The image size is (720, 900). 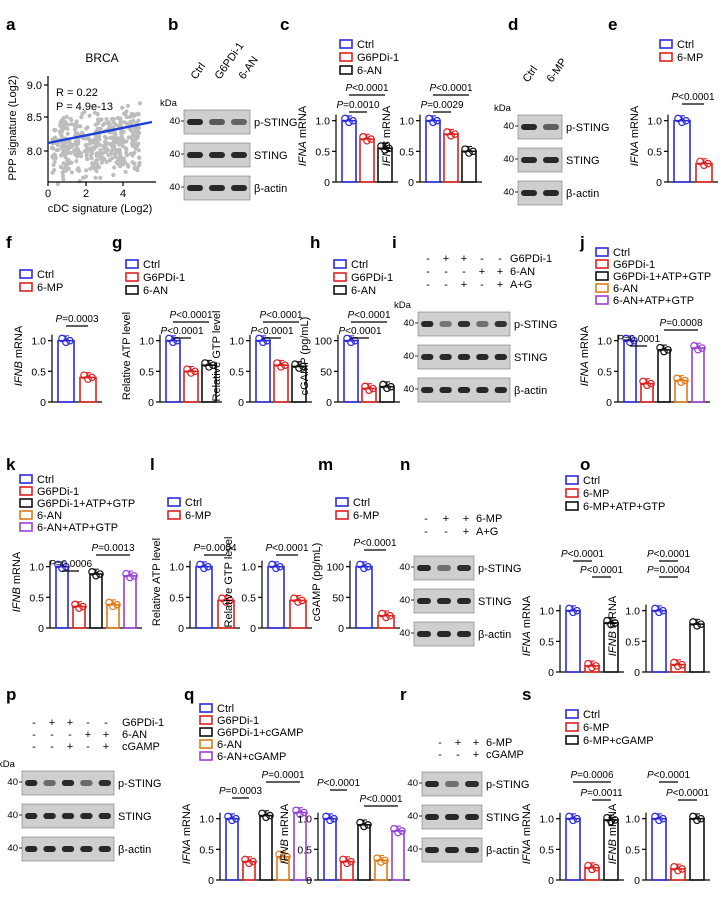 What do you see at coordinates (113, 548) in the screenshot?
I see `p-value-text: P=0.0013` at bounding box center [113, 548].